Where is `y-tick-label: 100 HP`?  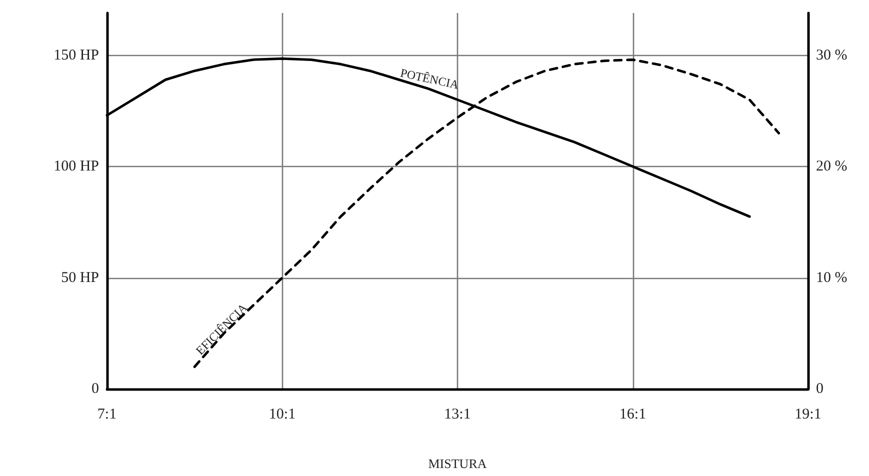 y-tick-label: 100 HP is located at coordinates (76, 166).